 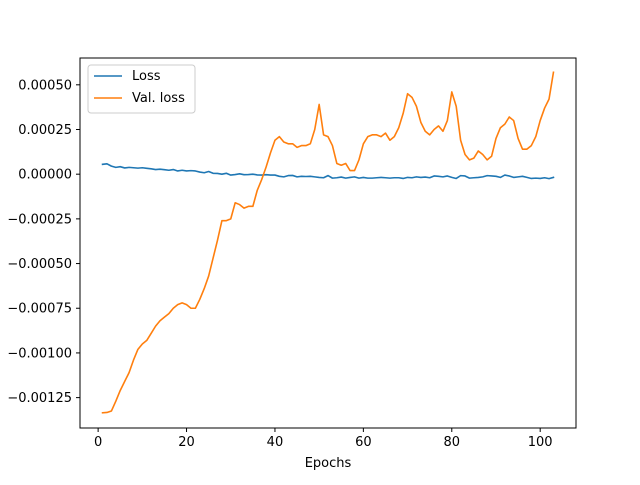 What do you see at coordinates (328, 463) in the screenshot?
I see `x-axis-label: Epochs` at bounding box center [328, 463].